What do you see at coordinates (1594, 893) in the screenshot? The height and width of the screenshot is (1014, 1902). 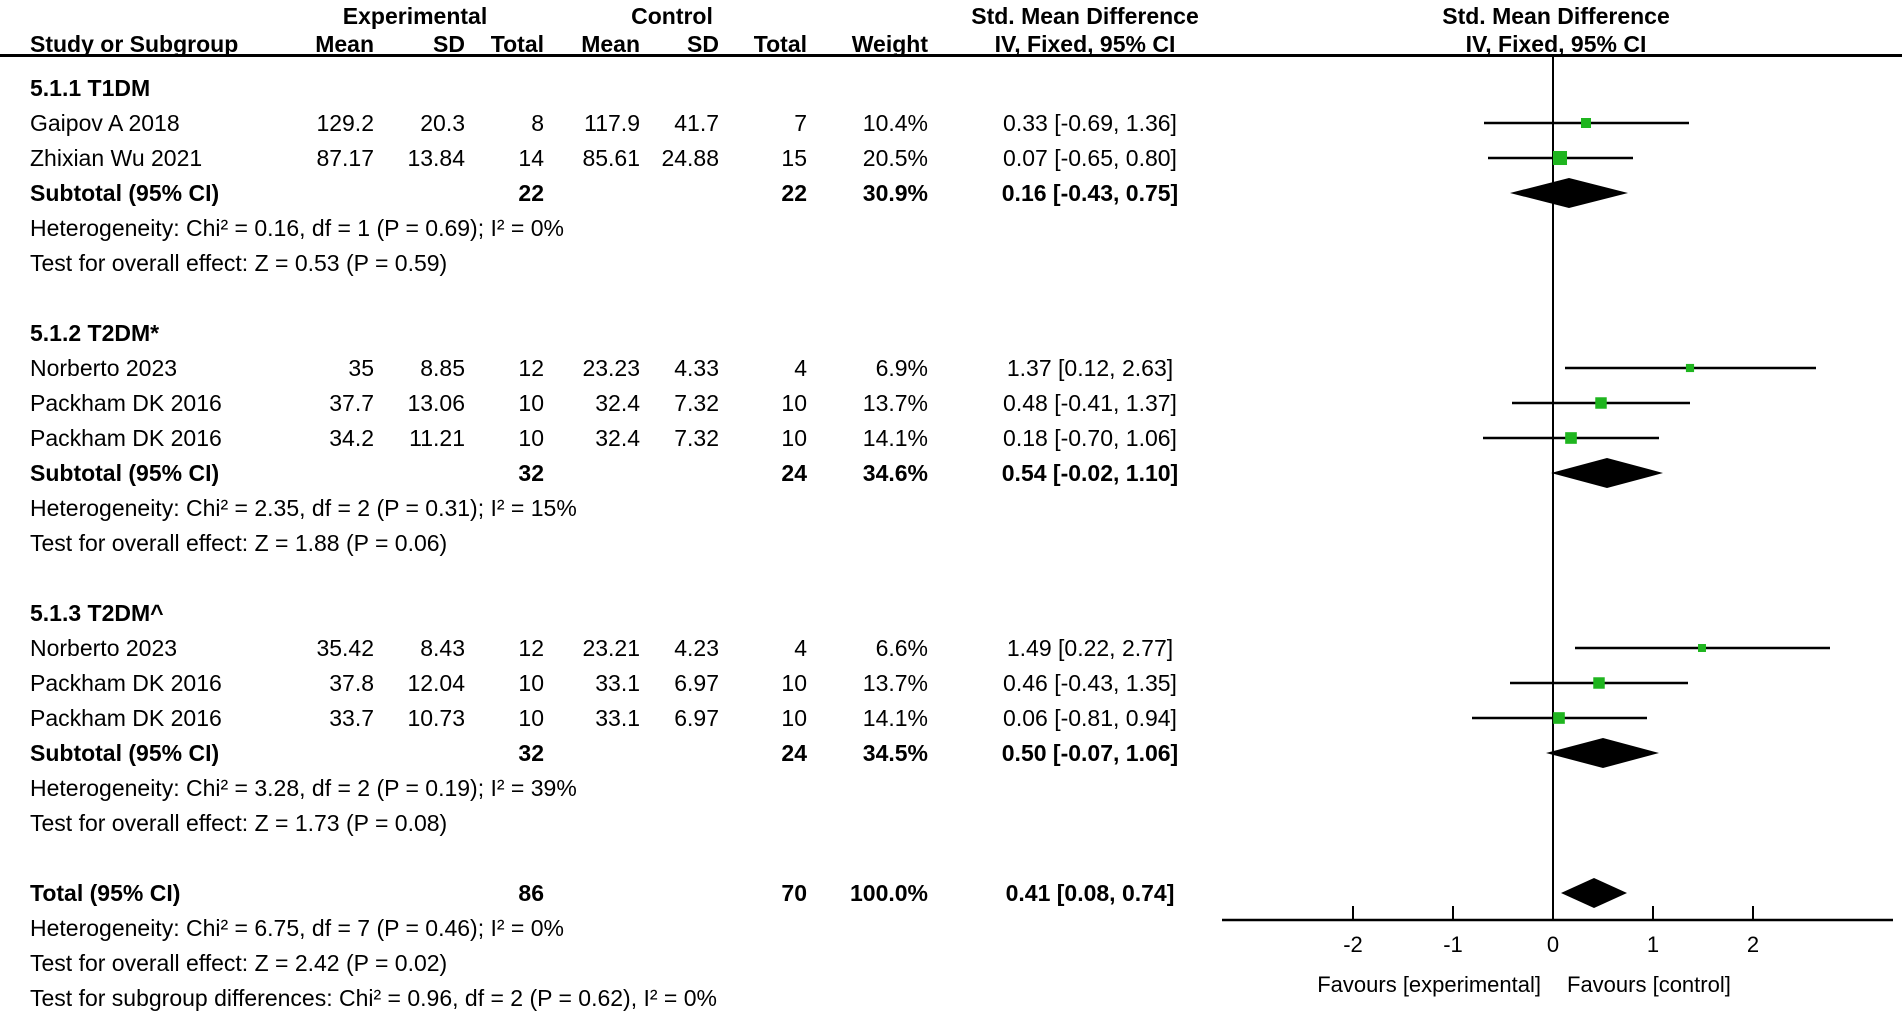 I see `total-diamond` at bounding box center [1594, 893].